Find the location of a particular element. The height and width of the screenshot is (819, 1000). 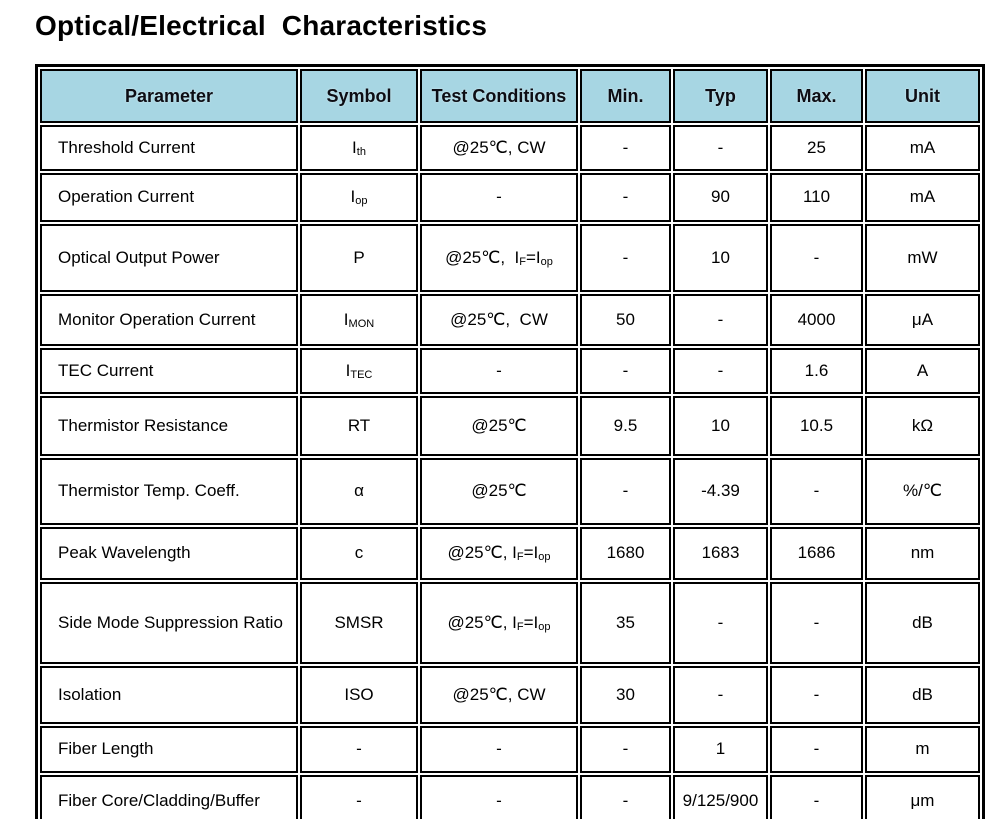

unit-cell: μA is located at coordinates (922, 320).